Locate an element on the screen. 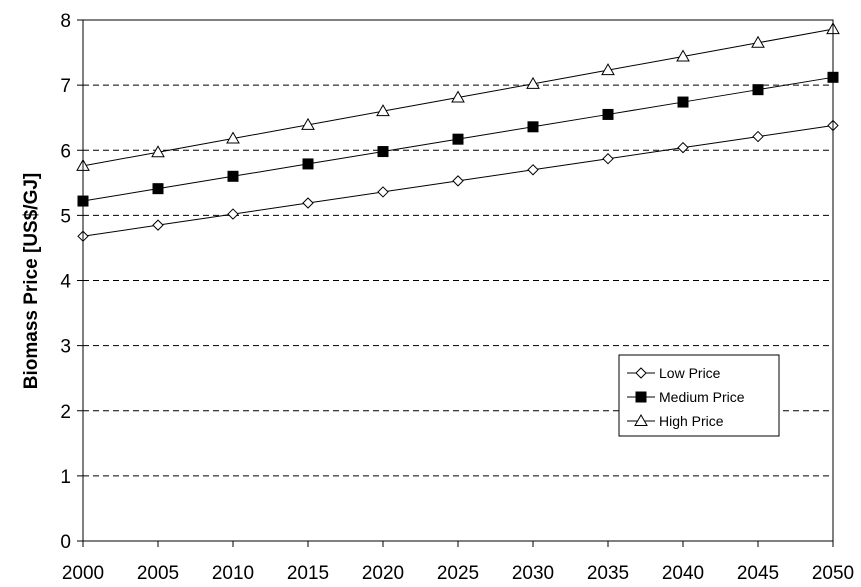 The image size is (861, 587). y-tick-label: 1 is located at coordinates (65, 477).